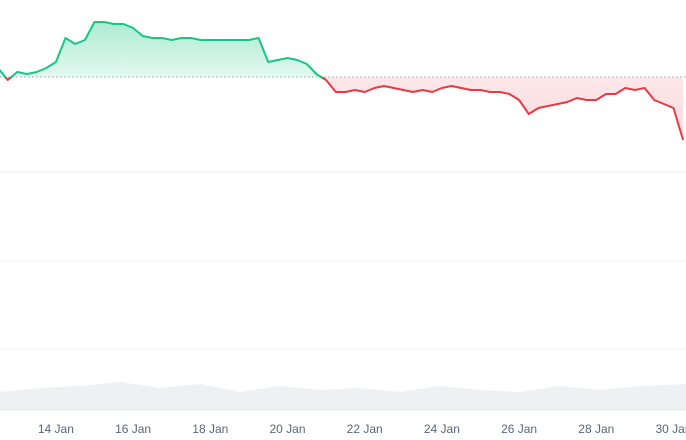 The width and height of the screenshot is (686, 440). What do you see at coordinates (596, 429) in the screenshot?
I see `x-tick-label: 28 Jan` at bounding box center [596, 429].